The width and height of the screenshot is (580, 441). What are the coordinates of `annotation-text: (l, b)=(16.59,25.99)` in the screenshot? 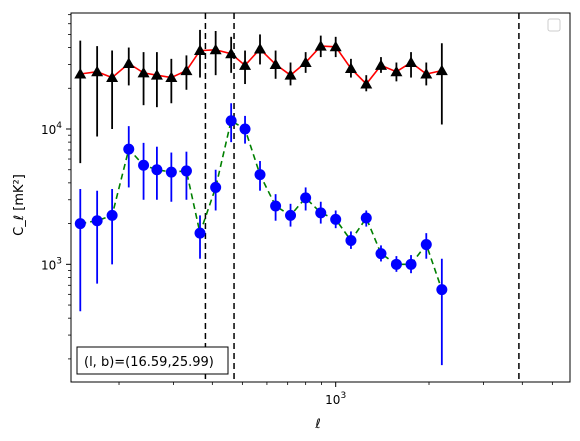 It's located at (149, 362).